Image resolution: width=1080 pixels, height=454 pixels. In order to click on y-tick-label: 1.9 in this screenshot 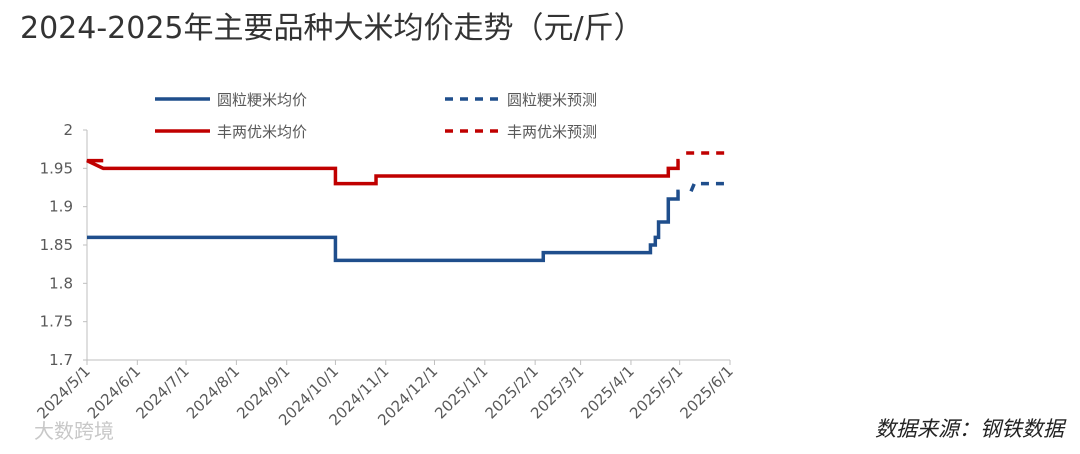, I will do `click(61, 207)`.